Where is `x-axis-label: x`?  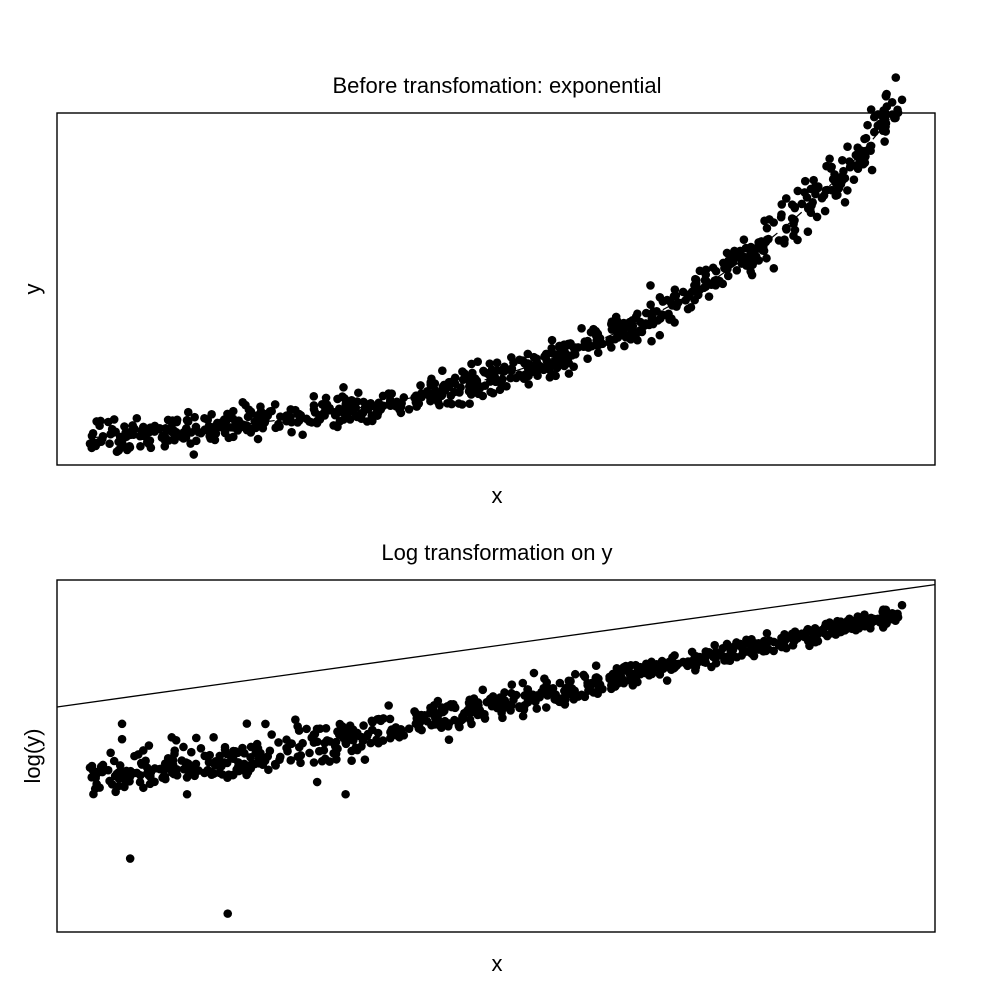
x-axis-label: x is located at coordinates (497, 963).